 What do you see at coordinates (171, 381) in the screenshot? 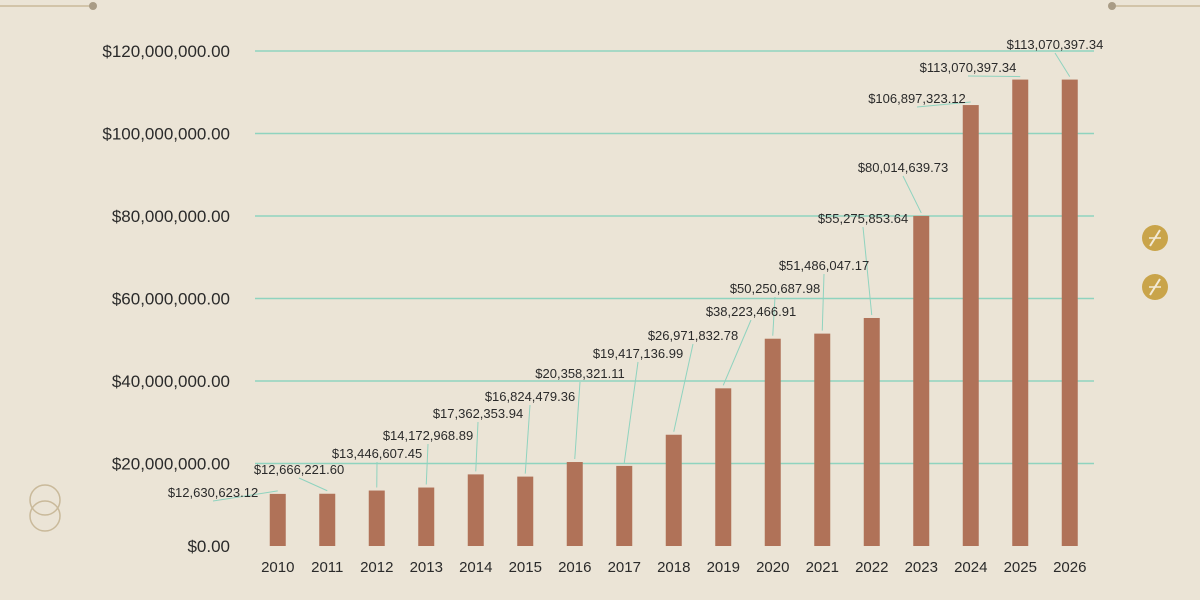
I see `y-tick-label: $40,000,000.00` at bounding box center [171, 381].